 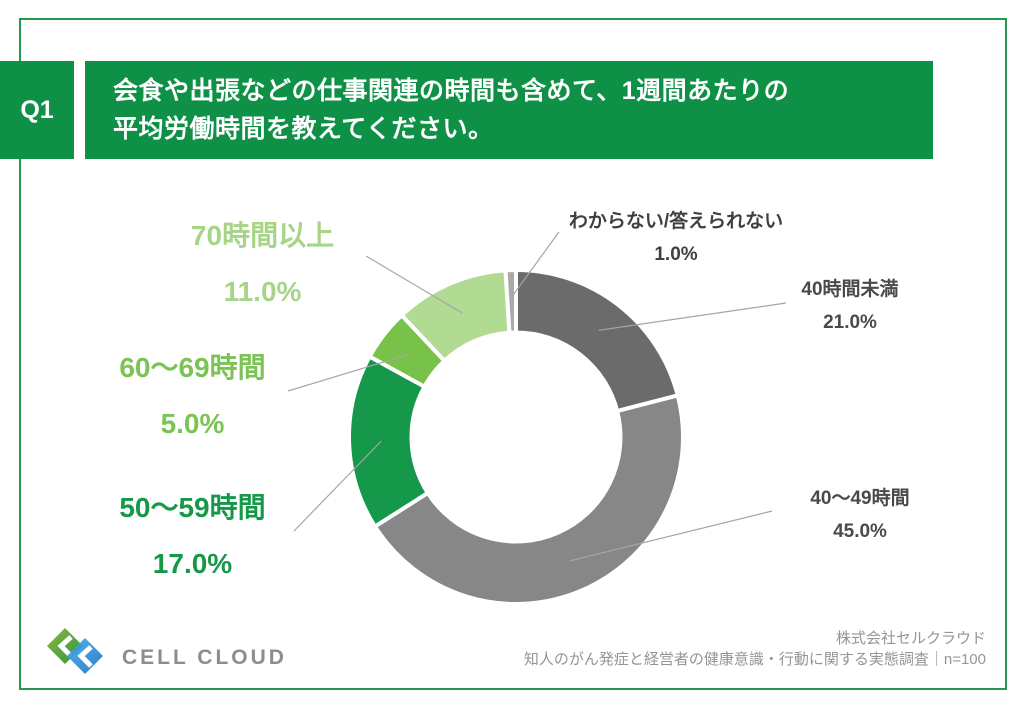 I want to click on brand-name: CELL CLOUD, so click(x=204, y=657).